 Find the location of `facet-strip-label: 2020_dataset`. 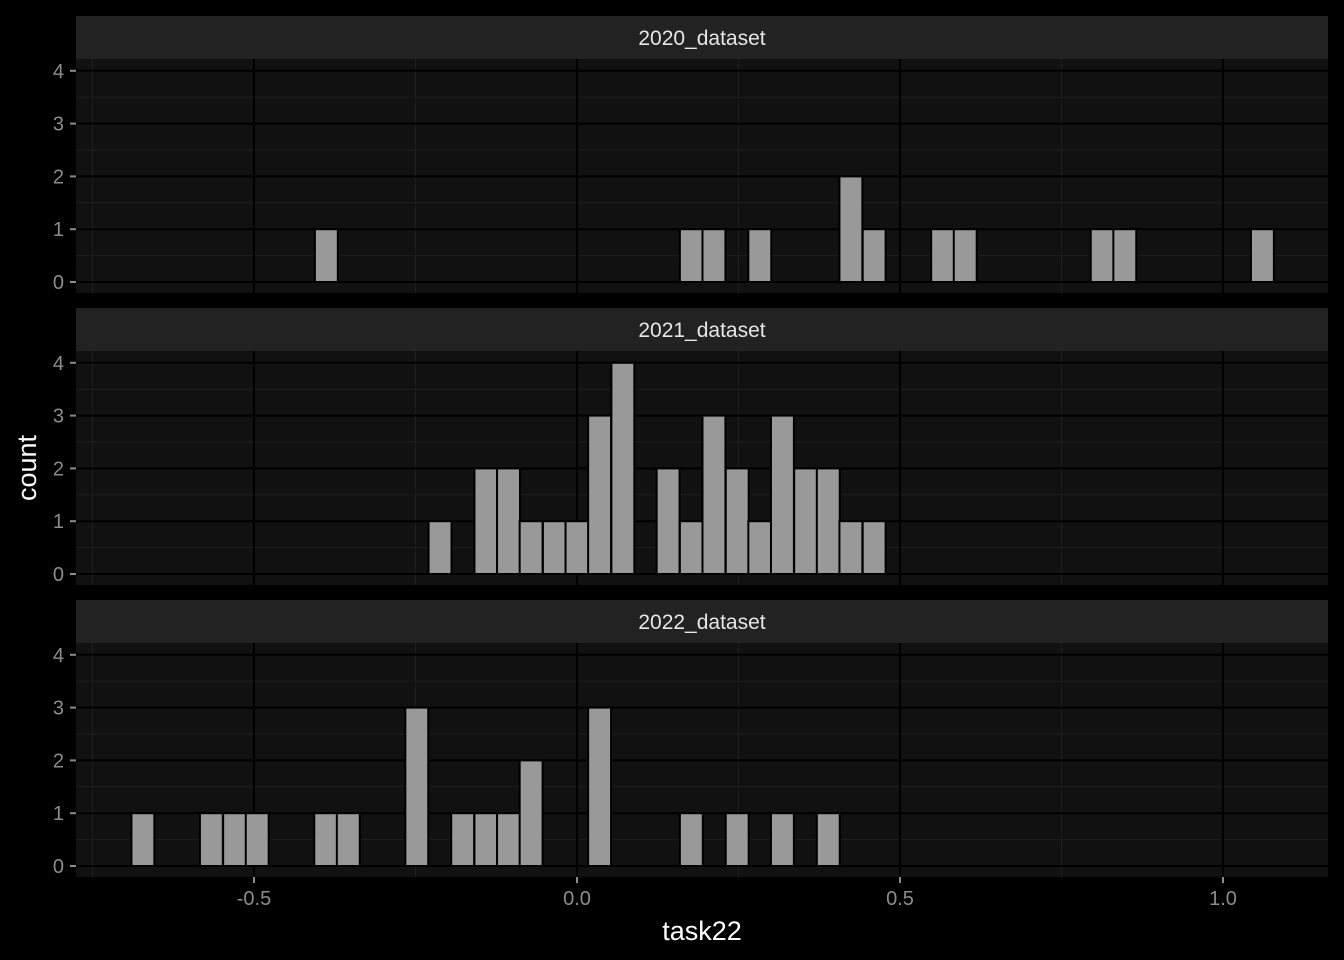

facet-strip-label: 2020_dataset is located at coordinates (701, 38).